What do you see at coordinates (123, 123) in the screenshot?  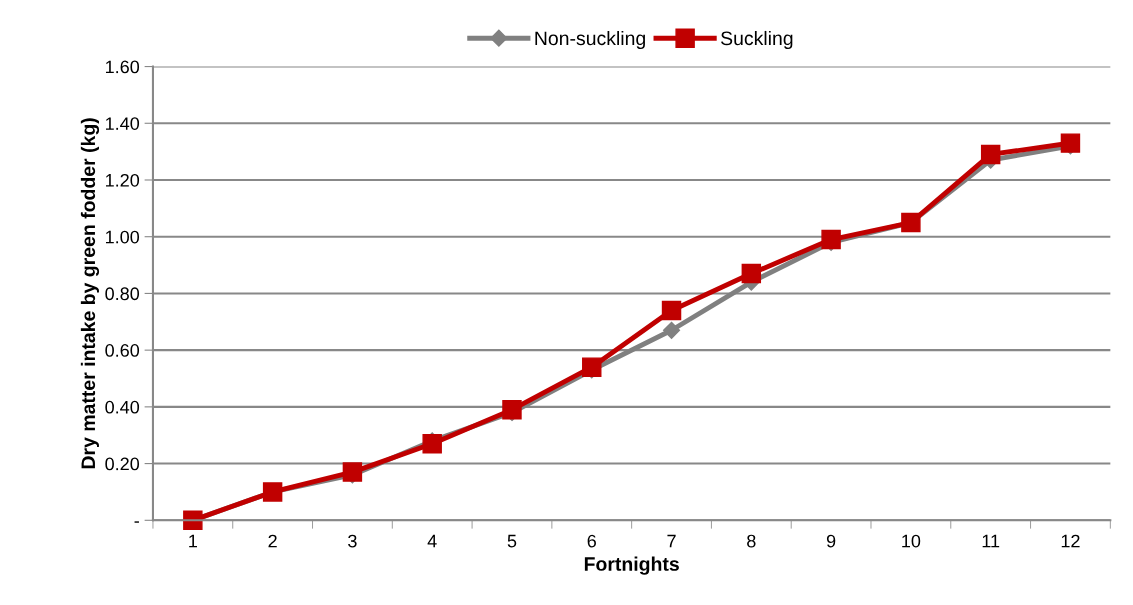 I see `y-tick-label: 1.40` at bounding box center [123, 123].